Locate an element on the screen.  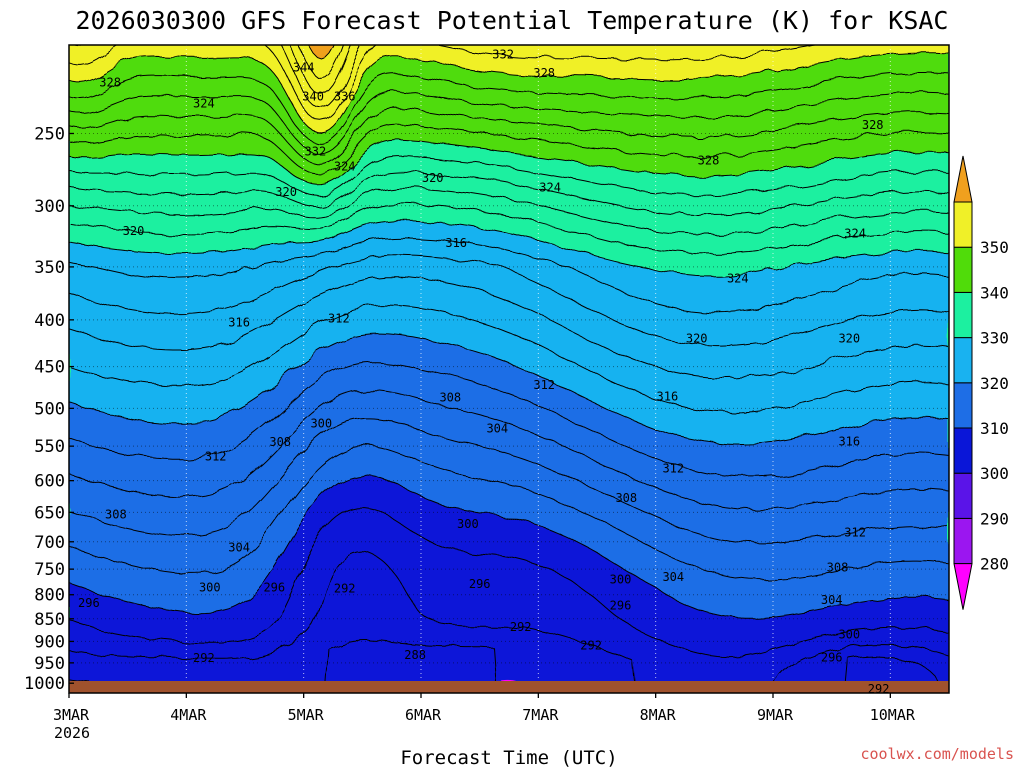
y-tick-label: 800 is located at coordinates (49, 596).